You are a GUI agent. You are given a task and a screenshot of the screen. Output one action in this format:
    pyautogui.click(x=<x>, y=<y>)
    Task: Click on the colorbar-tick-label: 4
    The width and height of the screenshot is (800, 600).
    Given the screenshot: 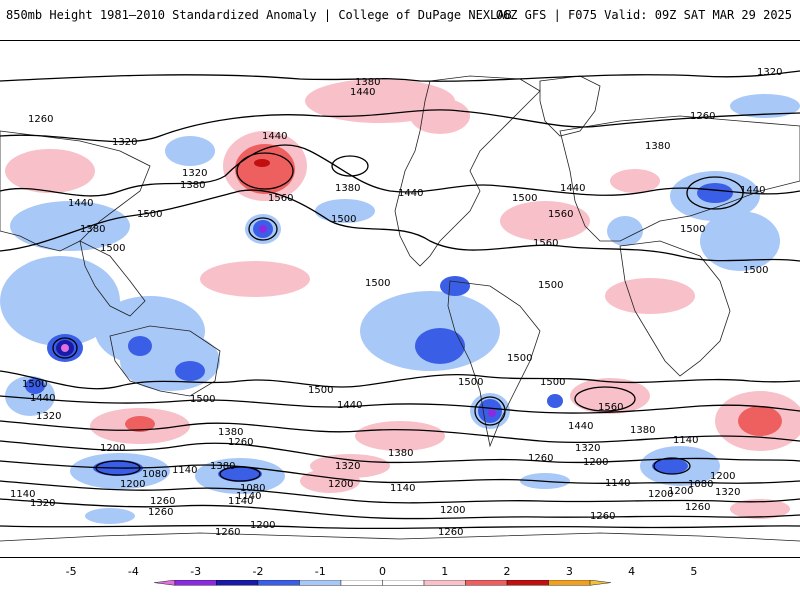 What is the action you would take?
    pyautogui.click(x=632, y=571)
    